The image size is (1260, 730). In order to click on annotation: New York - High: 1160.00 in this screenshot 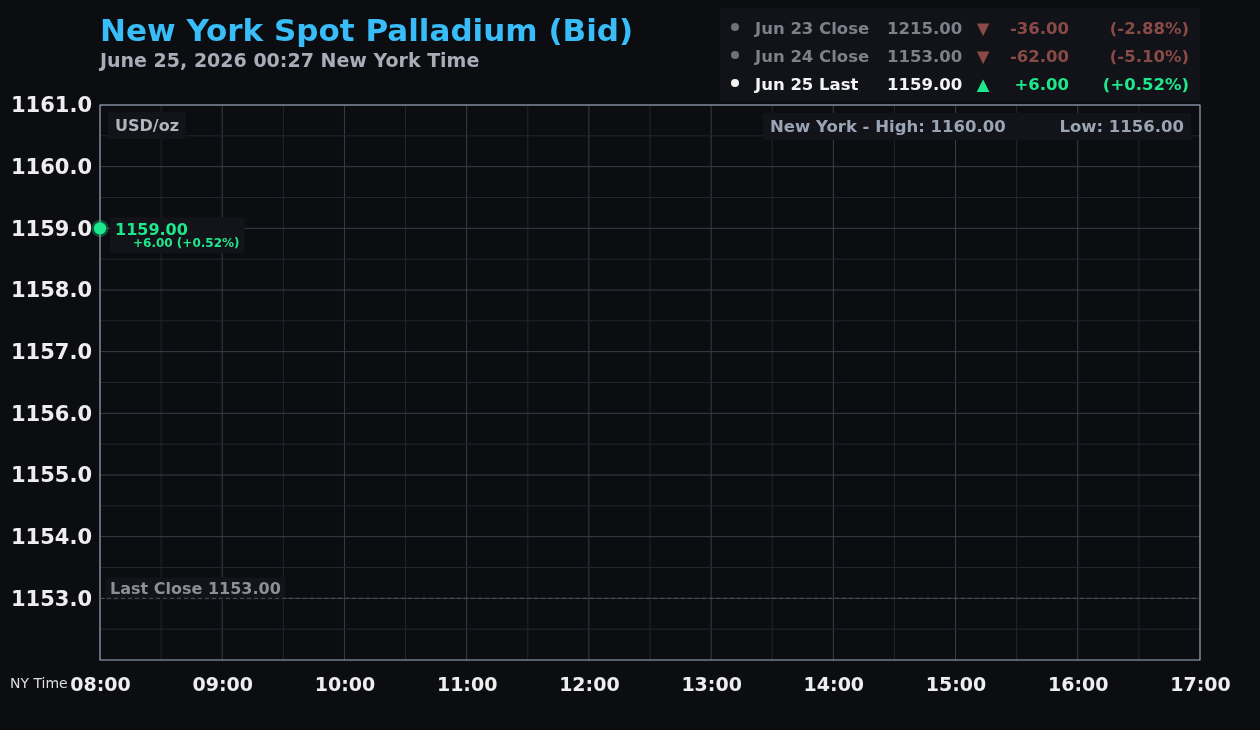, I will do `click(888, 126)`.